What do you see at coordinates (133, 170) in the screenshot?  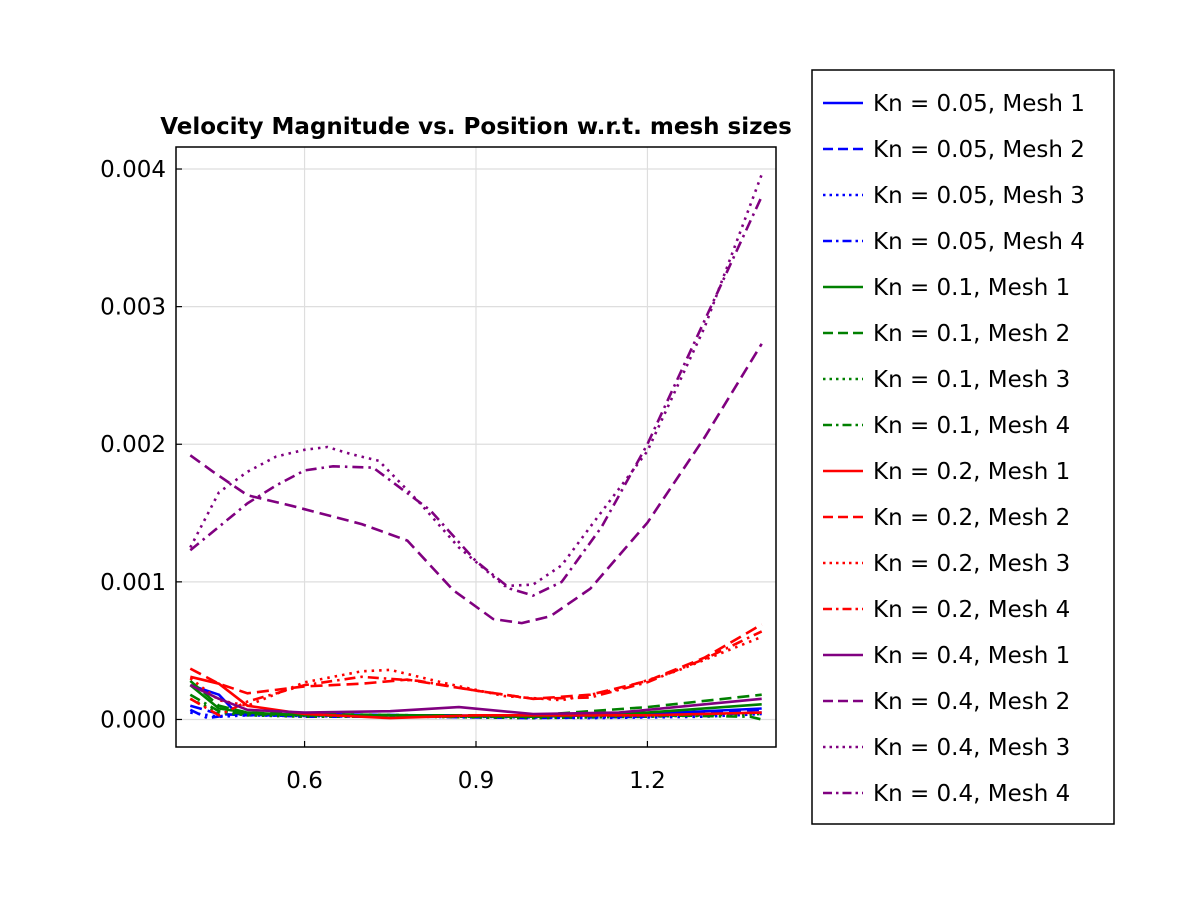 I see `y-tick-label: 0.004` at bounding box center [133, 170].